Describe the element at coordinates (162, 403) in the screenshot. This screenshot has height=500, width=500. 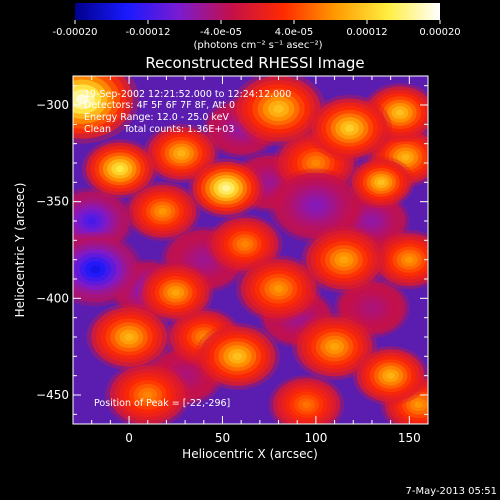
I see `annotation-peak-position: Position of Peak = [-22,-296]` at that location.